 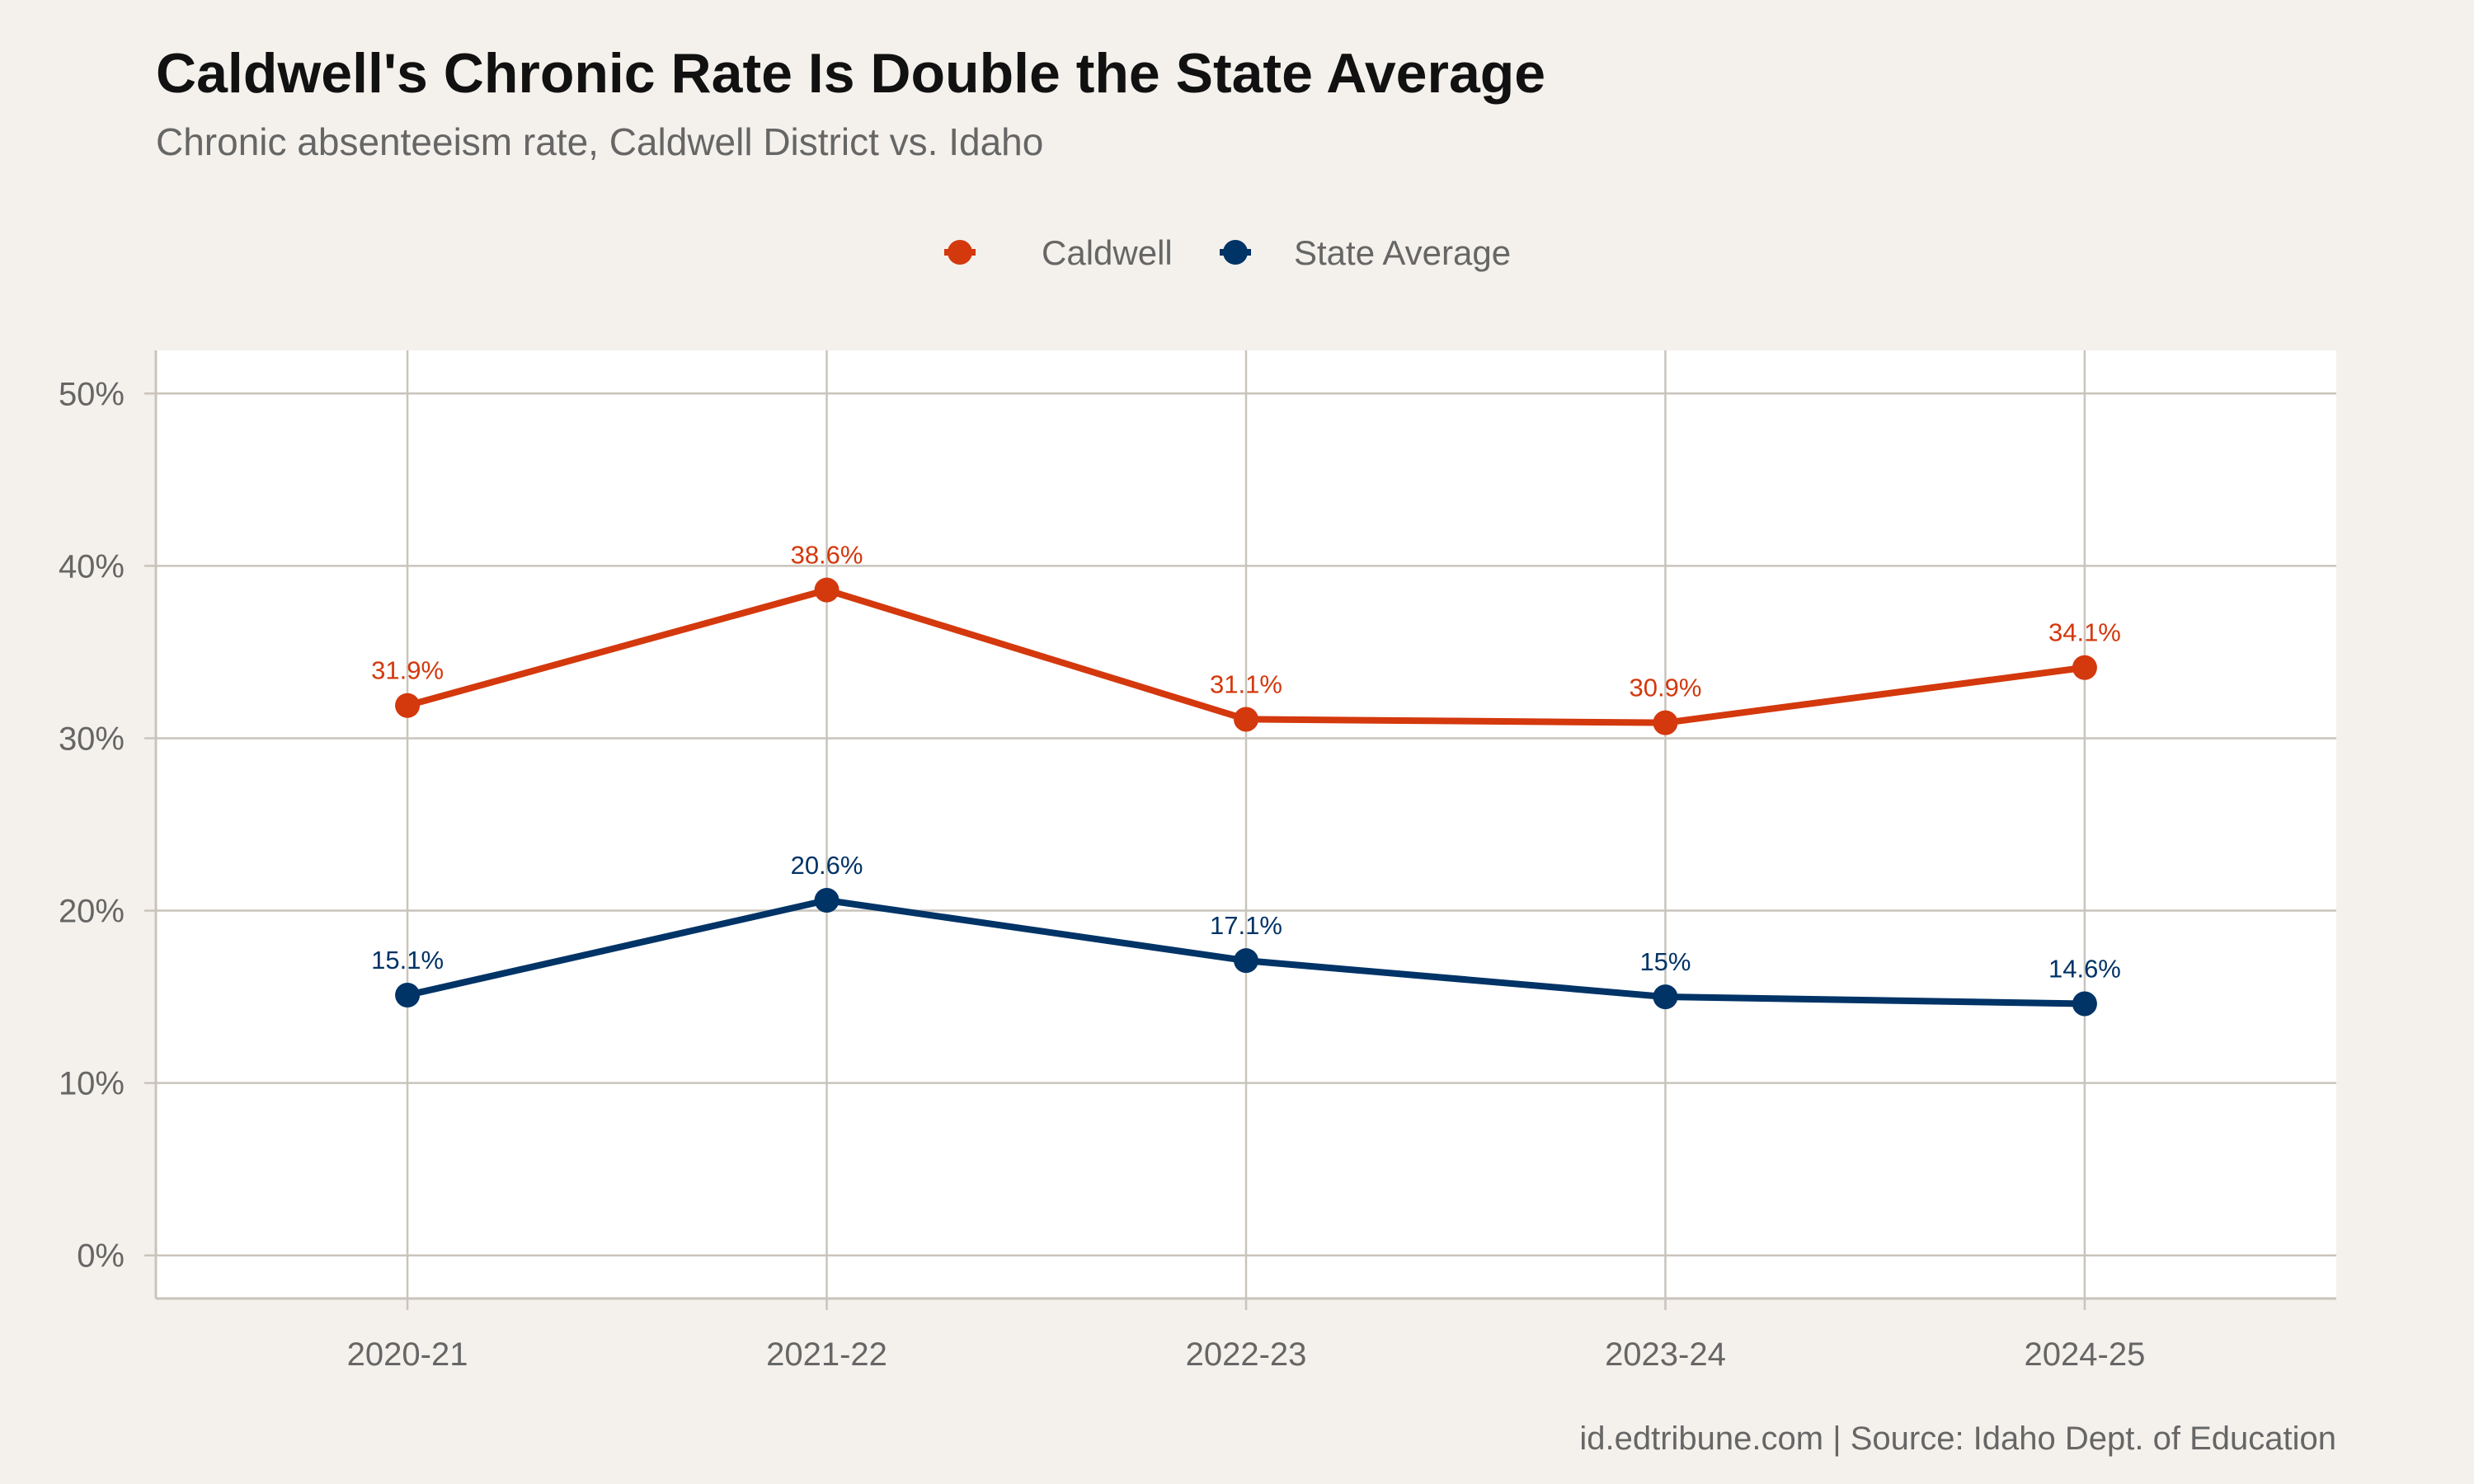 I want to click on data-label: 15%, so click(x=1665, y=961).